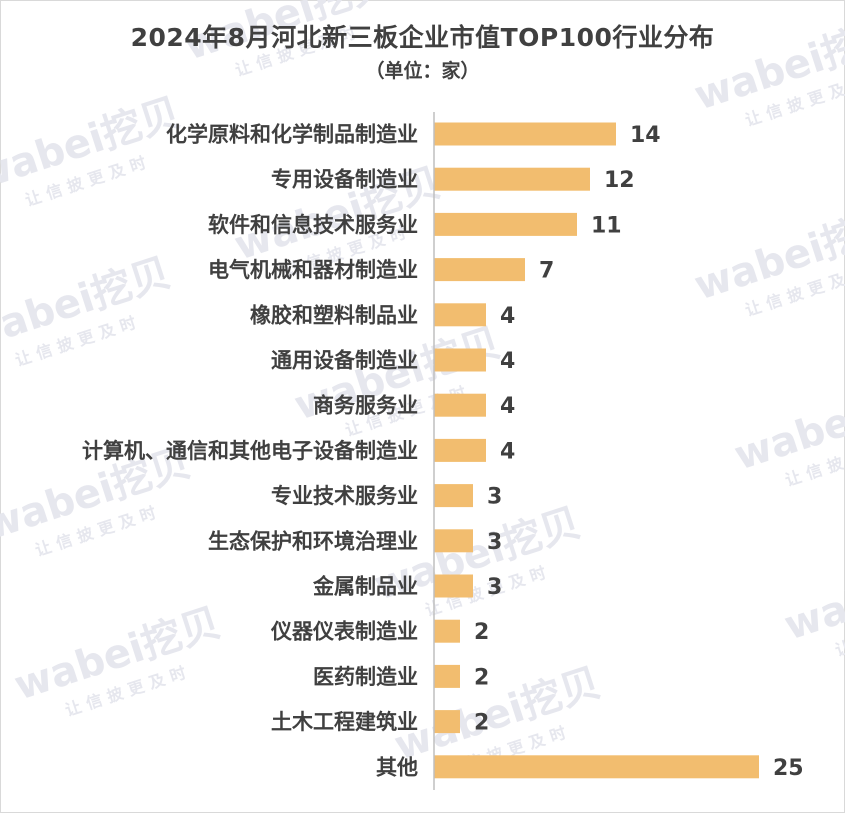  Describe the element at coordinates (344, 632) in the screenshot. I see `category-label: 仪器仪表制造业` at that location.